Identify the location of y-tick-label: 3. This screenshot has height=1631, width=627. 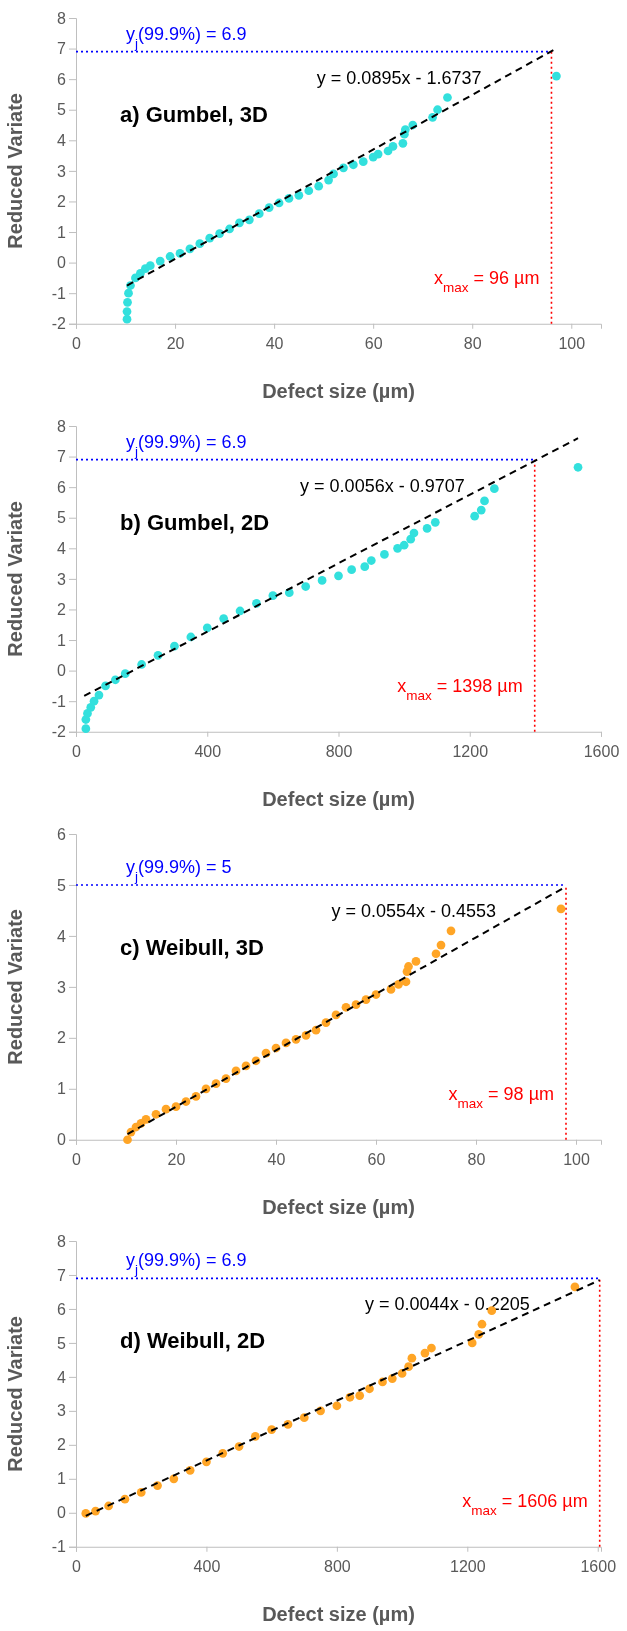
(62, 986).